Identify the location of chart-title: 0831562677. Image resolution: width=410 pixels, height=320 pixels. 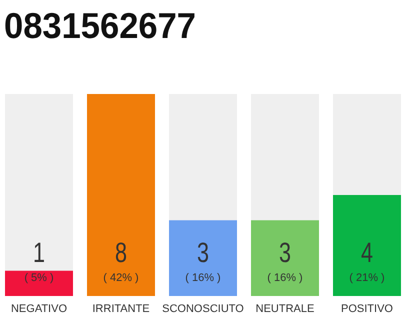
(104, 25).